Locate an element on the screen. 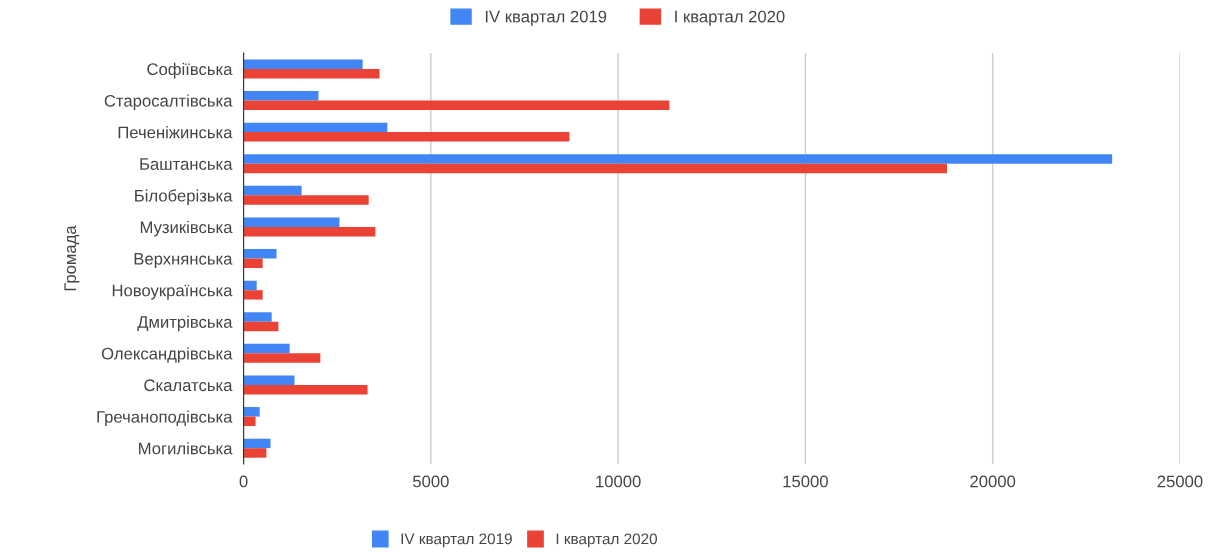 This screenshot has width=1224, height=559. y-tick-label: Новоукраїнська is located at coordinates (172, 292).